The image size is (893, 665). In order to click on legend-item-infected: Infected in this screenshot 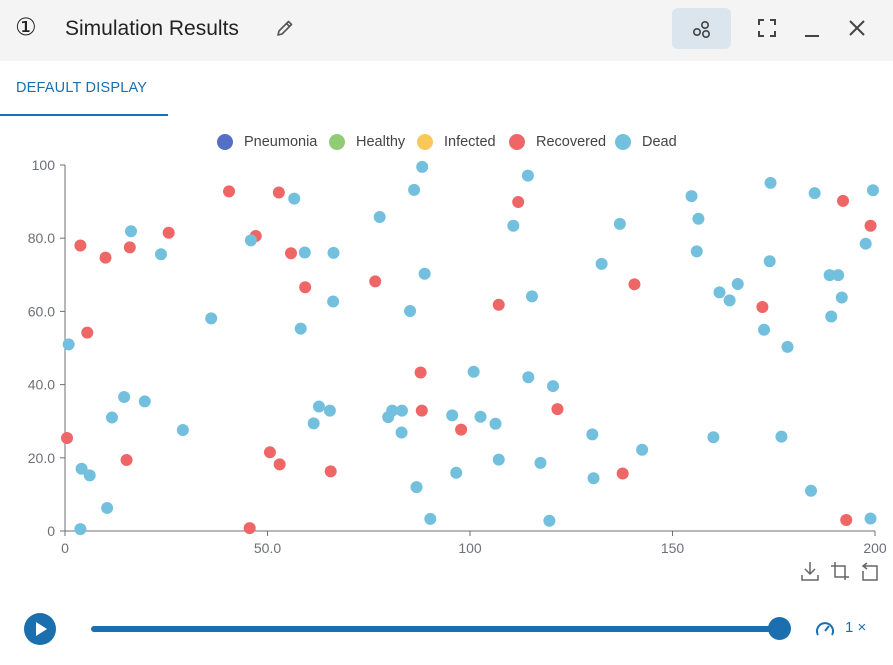, I will do `click(456, 142)`.